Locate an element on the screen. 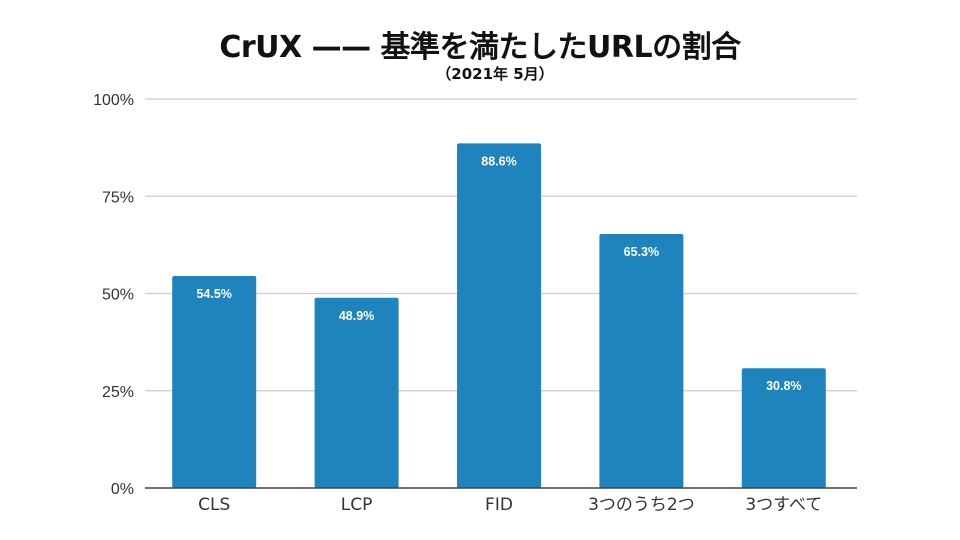  y-tick-label: 25% is located at coordinates (118, 392).